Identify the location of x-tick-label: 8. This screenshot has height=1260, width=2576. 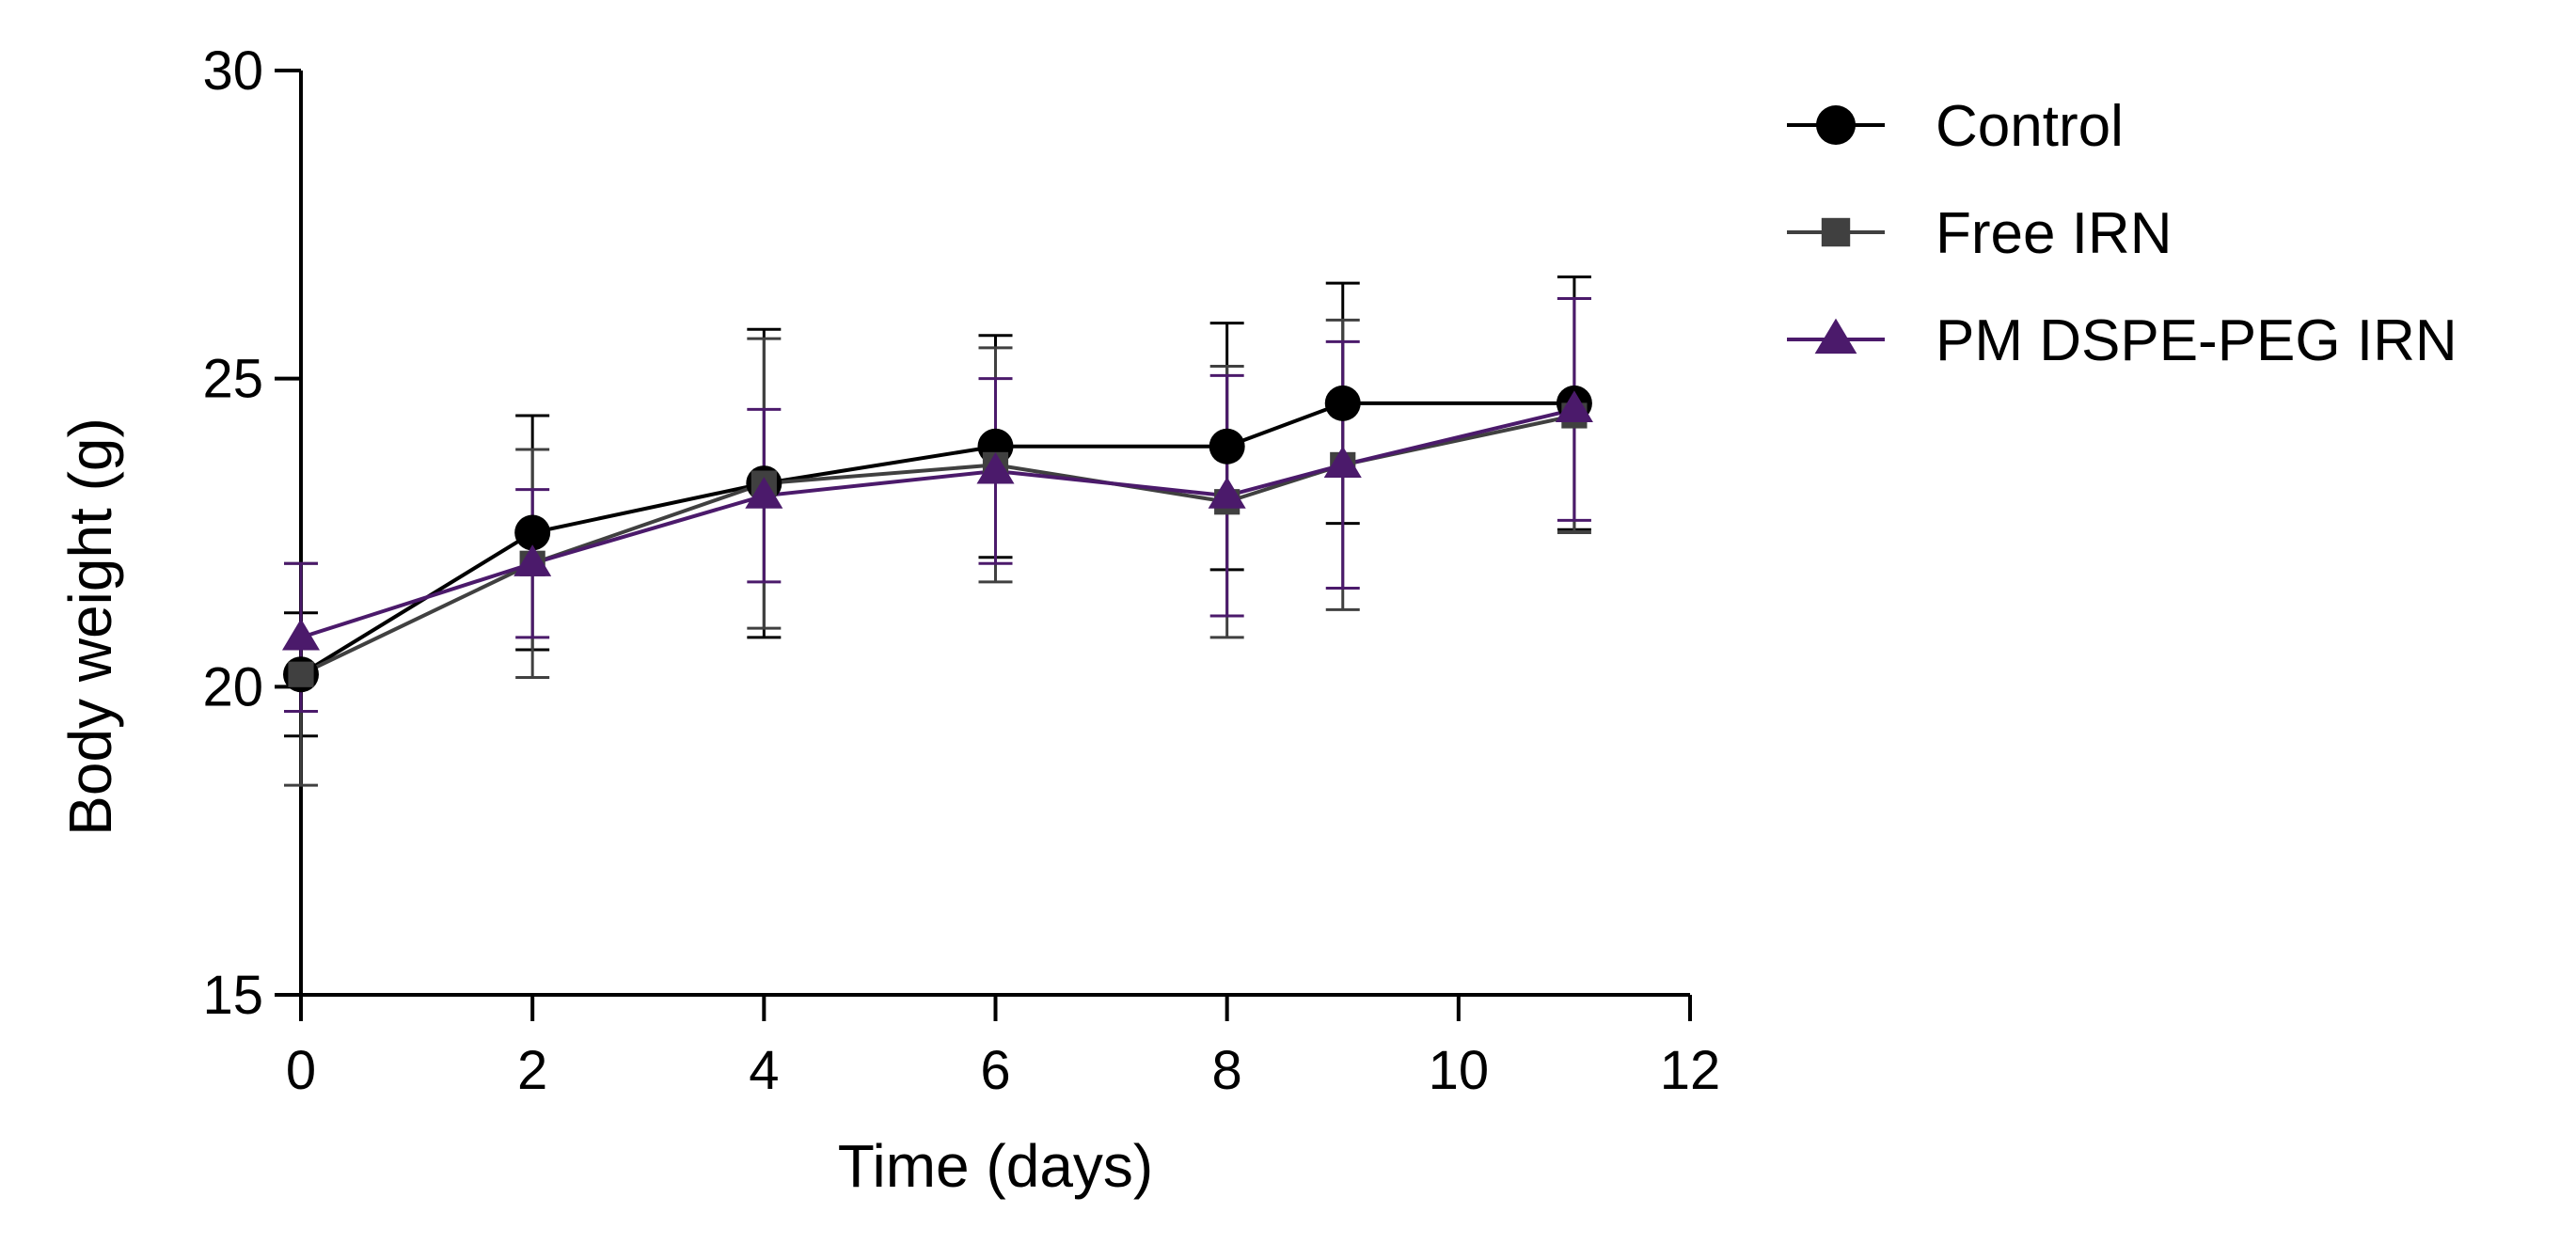
(1227, 1070).